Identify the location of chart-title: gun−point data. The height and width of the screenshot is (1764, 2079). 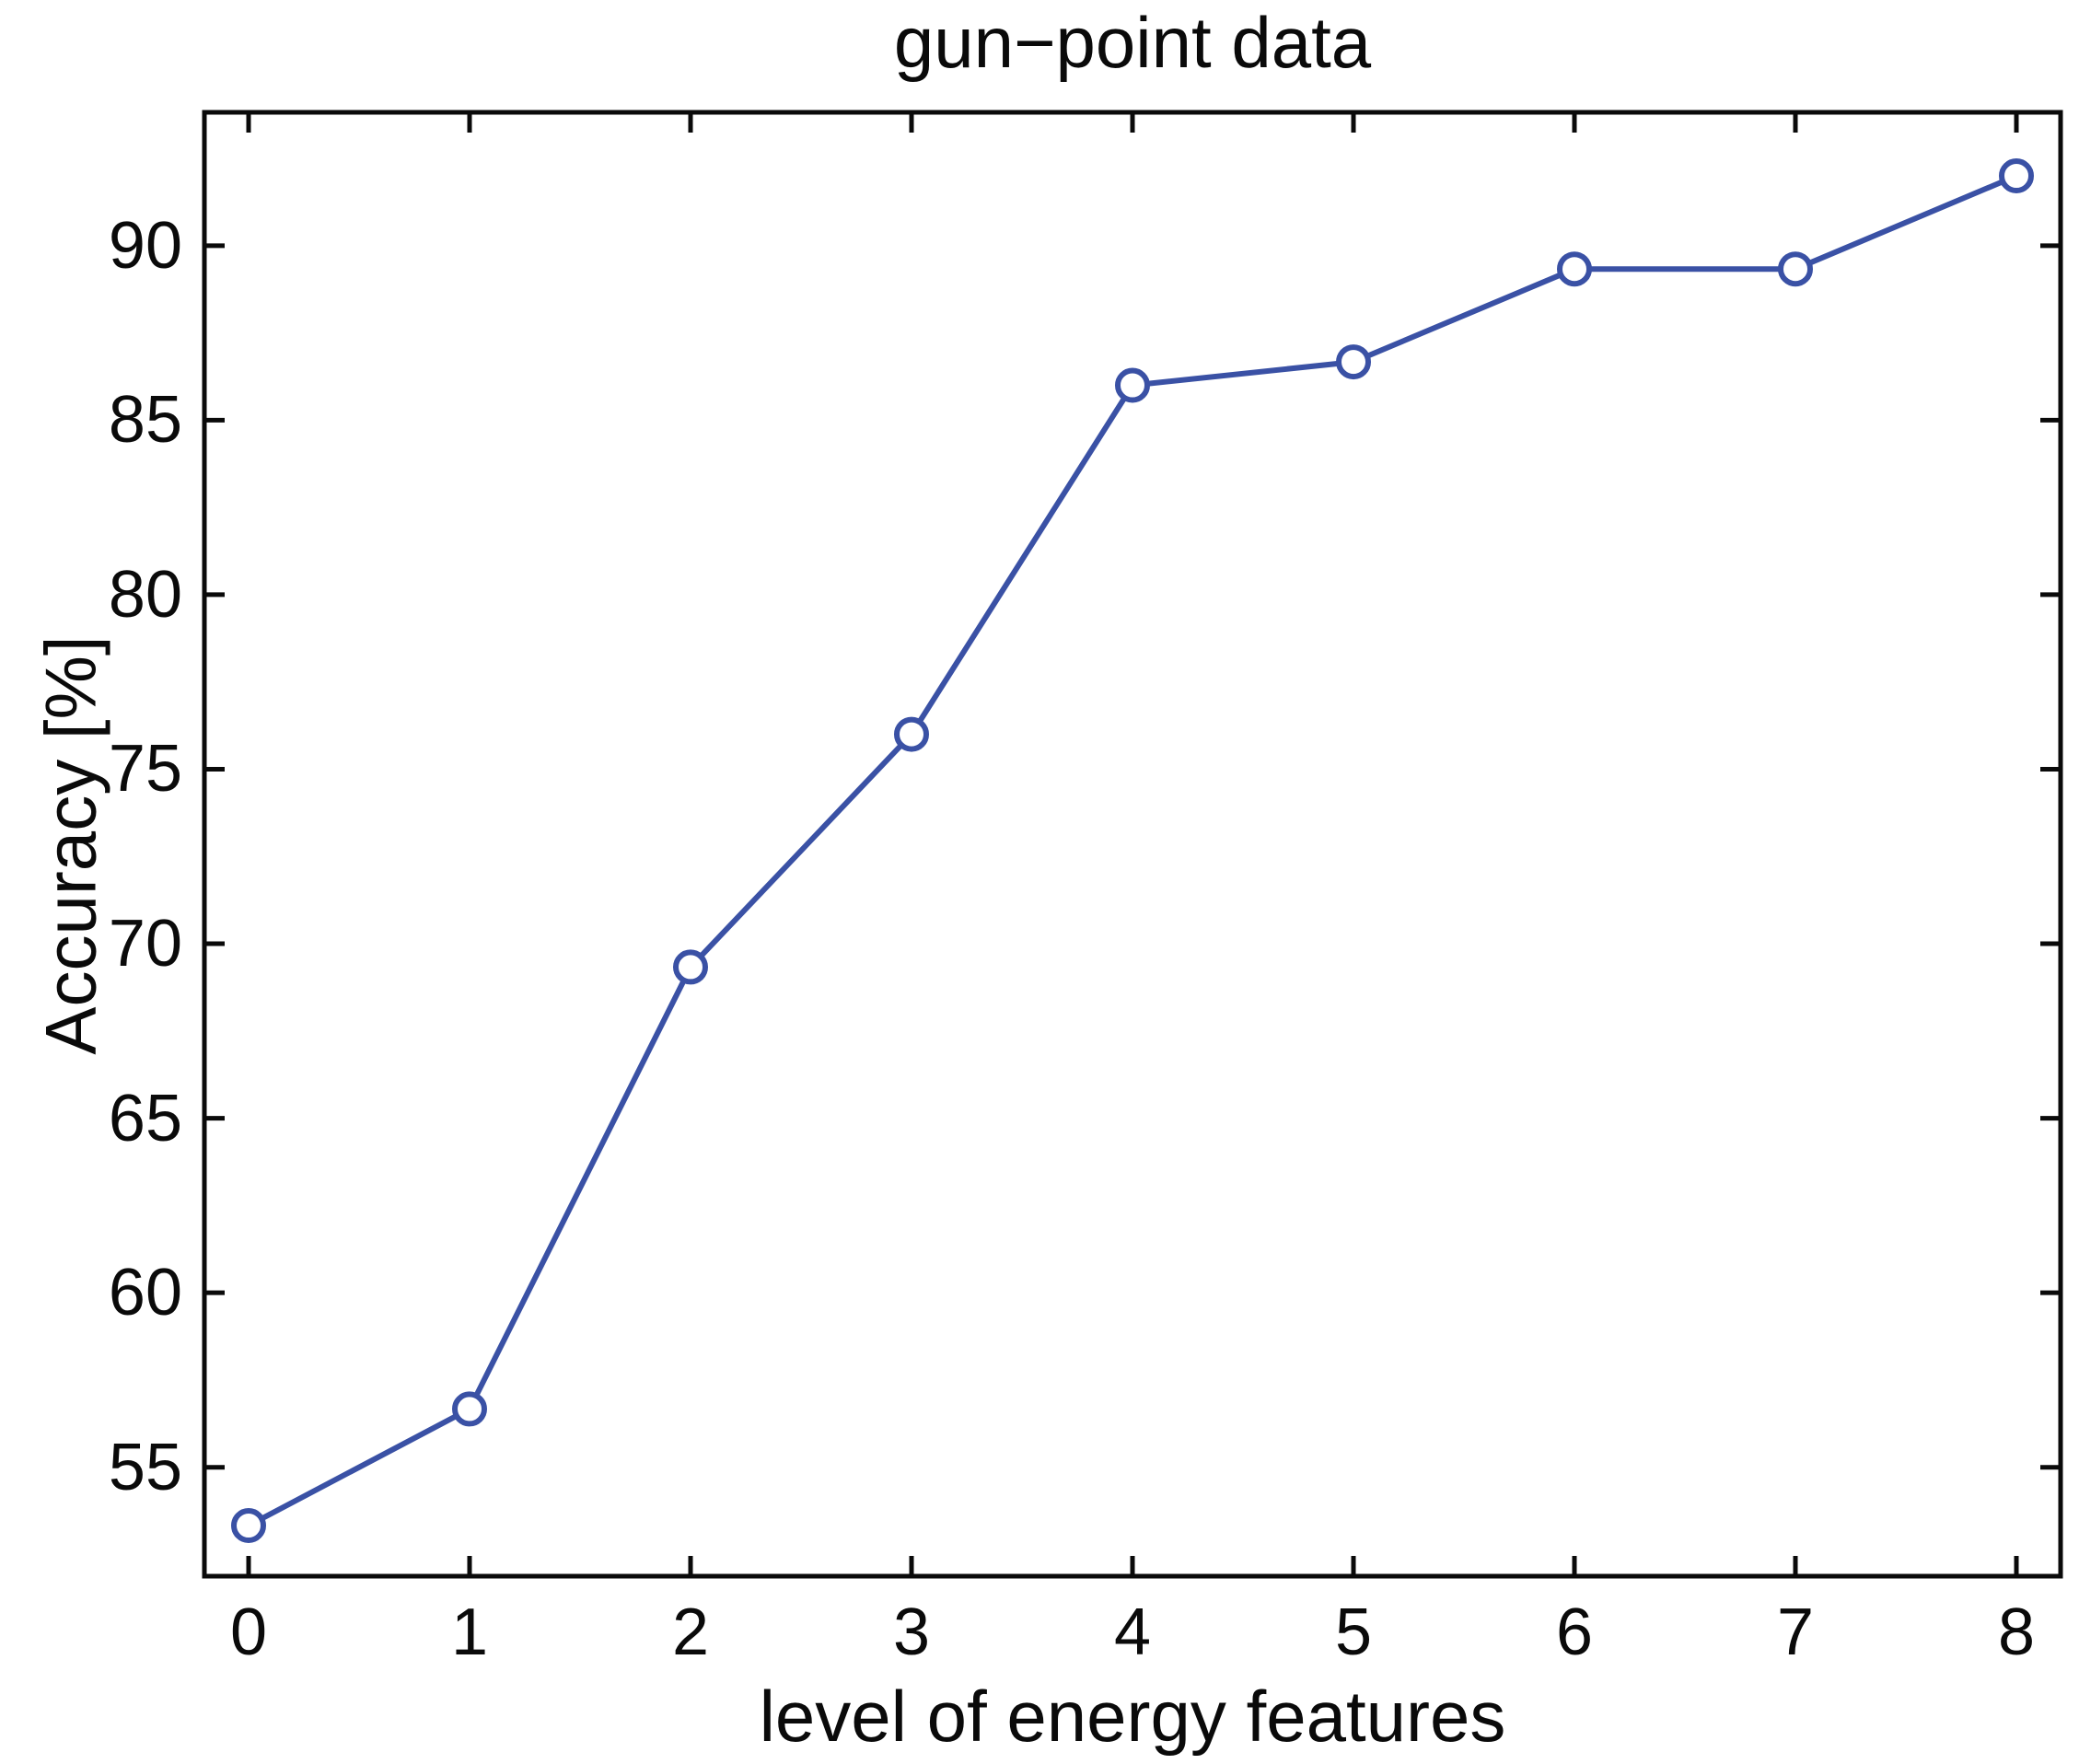
(1132, 42).